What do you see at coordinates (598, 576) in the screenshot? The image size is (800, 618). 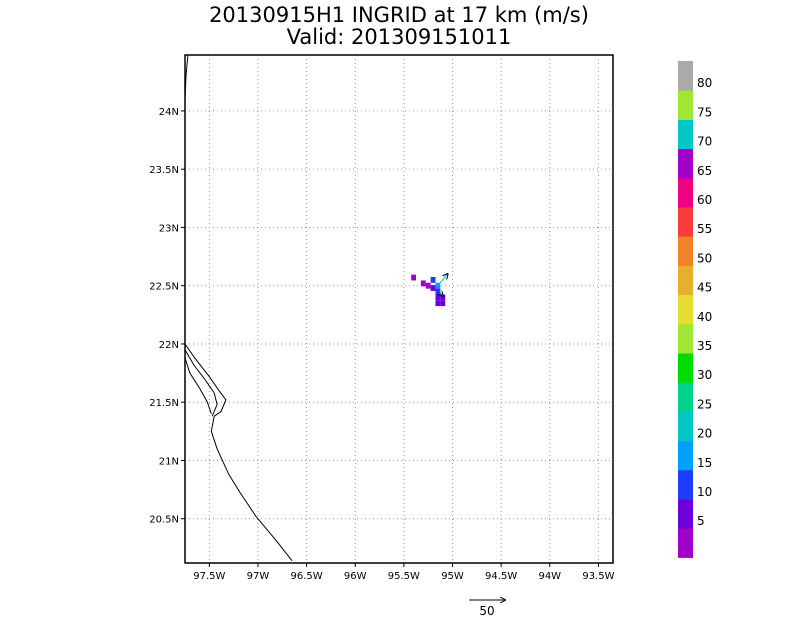 I see `x-tick-label: 93.5W` at bounding box center [598, 576].